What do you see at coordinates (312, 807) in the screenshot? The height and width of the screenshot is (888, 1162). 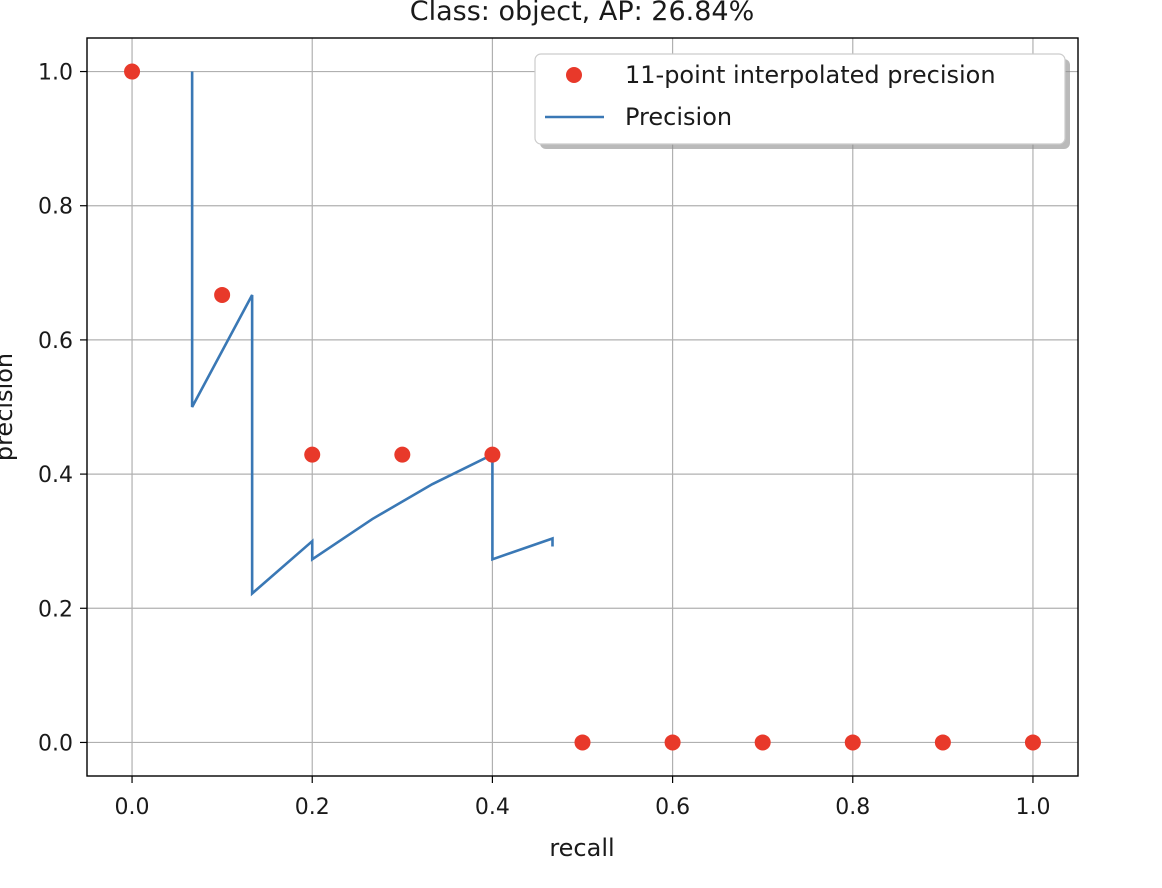 I see `x-tick-label: 0.2` at bounding box center [312, 807].